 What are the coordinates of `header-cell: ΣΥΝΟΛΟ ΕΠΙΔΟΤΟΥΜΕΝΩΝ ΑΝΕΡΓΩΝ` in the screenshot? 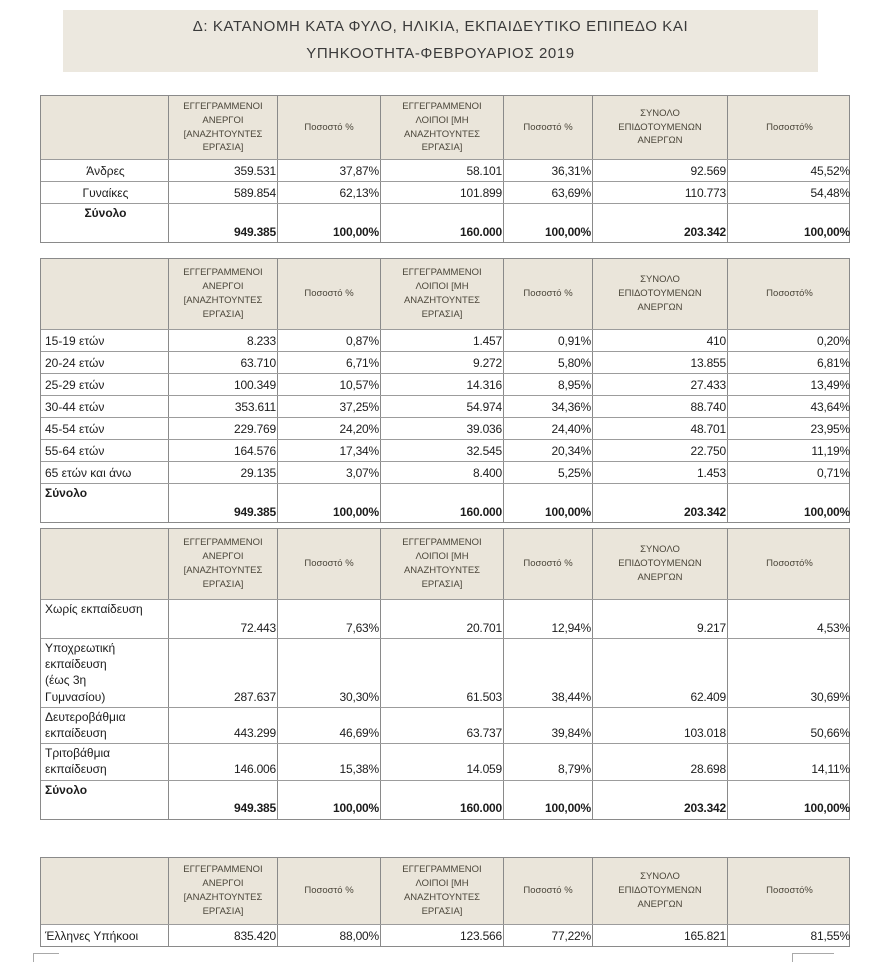 It's located at (659, 891).